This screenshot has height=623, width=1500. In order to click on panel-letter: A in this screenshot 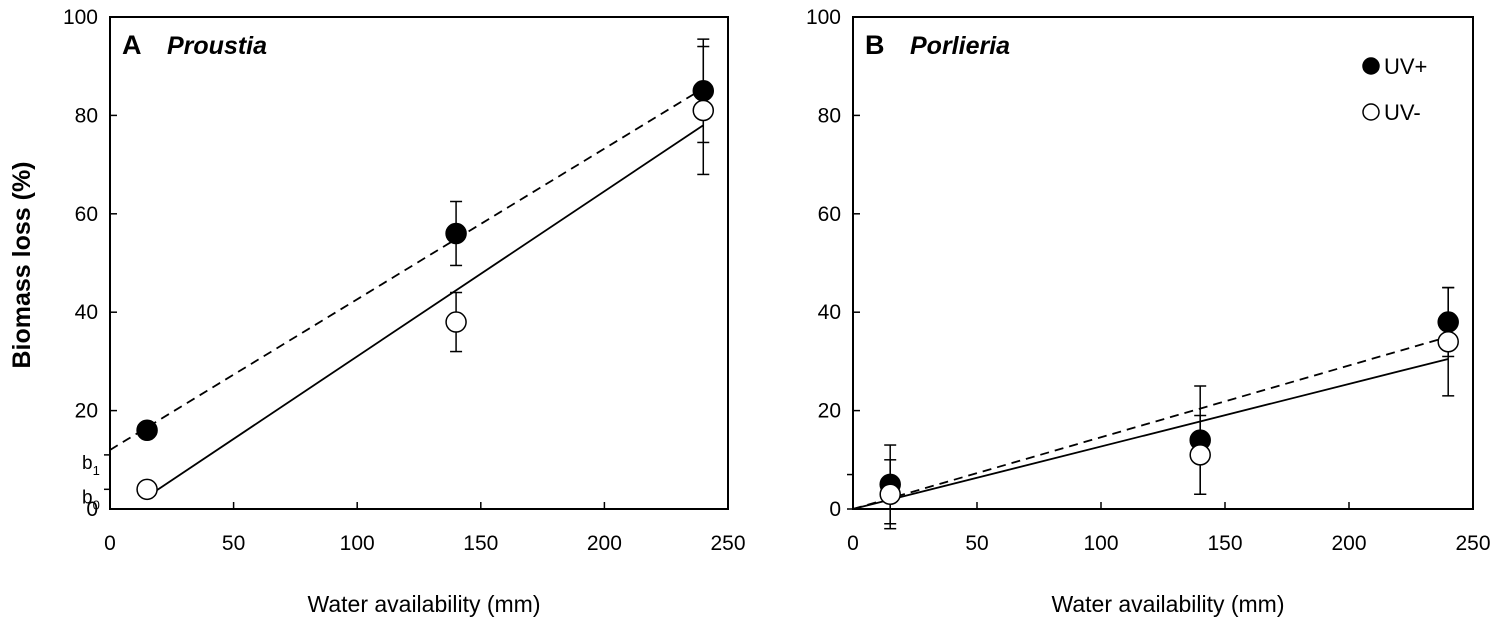, I will do `click(132, 45)`.